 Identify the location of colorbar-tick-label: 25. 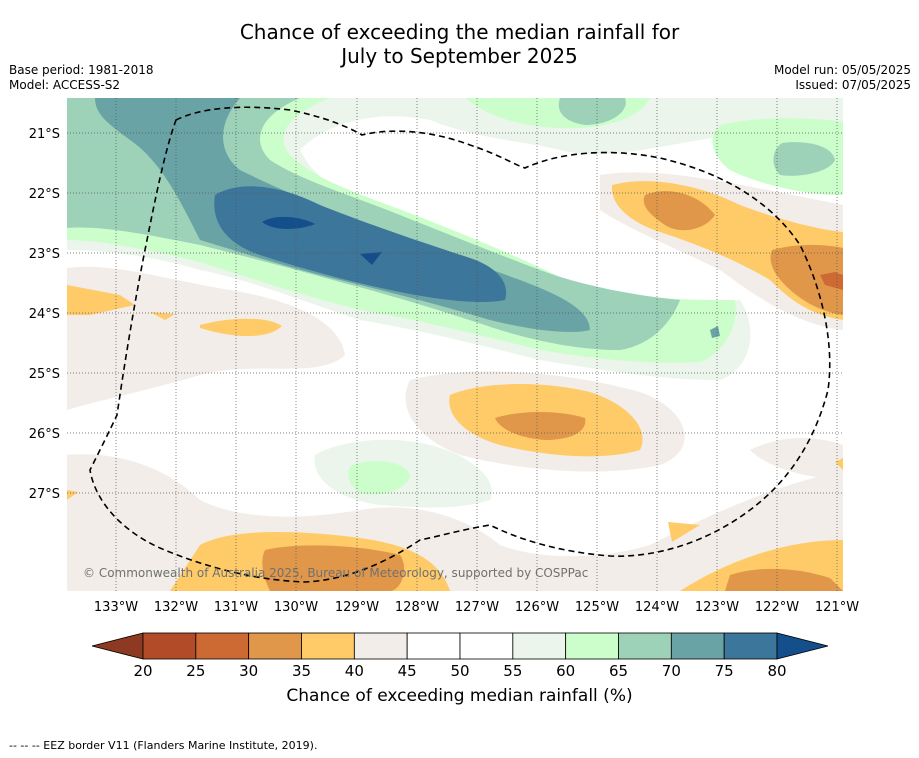
(195, 671).